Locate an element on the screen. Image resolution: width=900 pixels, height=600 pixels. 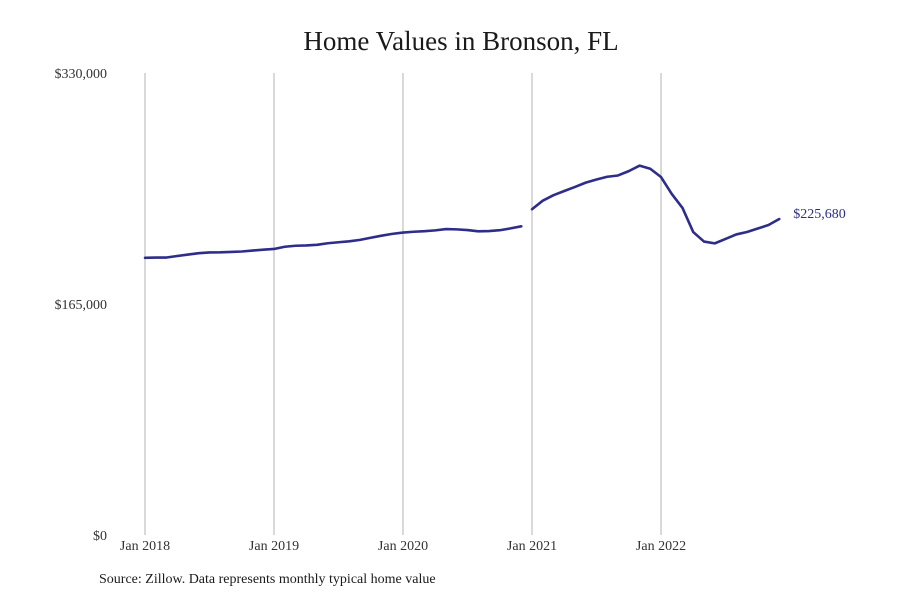
y-tick-label: $0 is located at coordinates (100, 536).